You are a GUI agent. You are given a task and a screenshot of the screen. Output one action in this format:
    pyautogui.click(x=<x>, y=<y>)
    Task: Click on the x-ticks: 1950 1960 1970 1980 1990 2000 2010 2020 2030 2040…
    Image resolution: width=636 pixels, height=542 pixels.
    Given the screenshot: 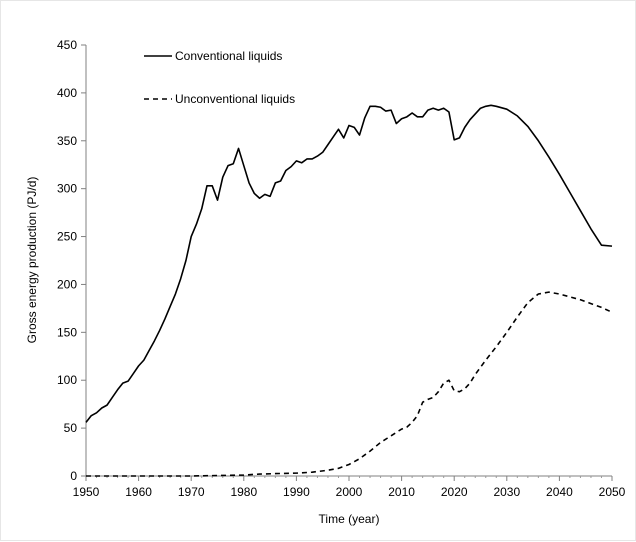 What is the action you would take?
    pyautogui.click(x=349, y=487)
    